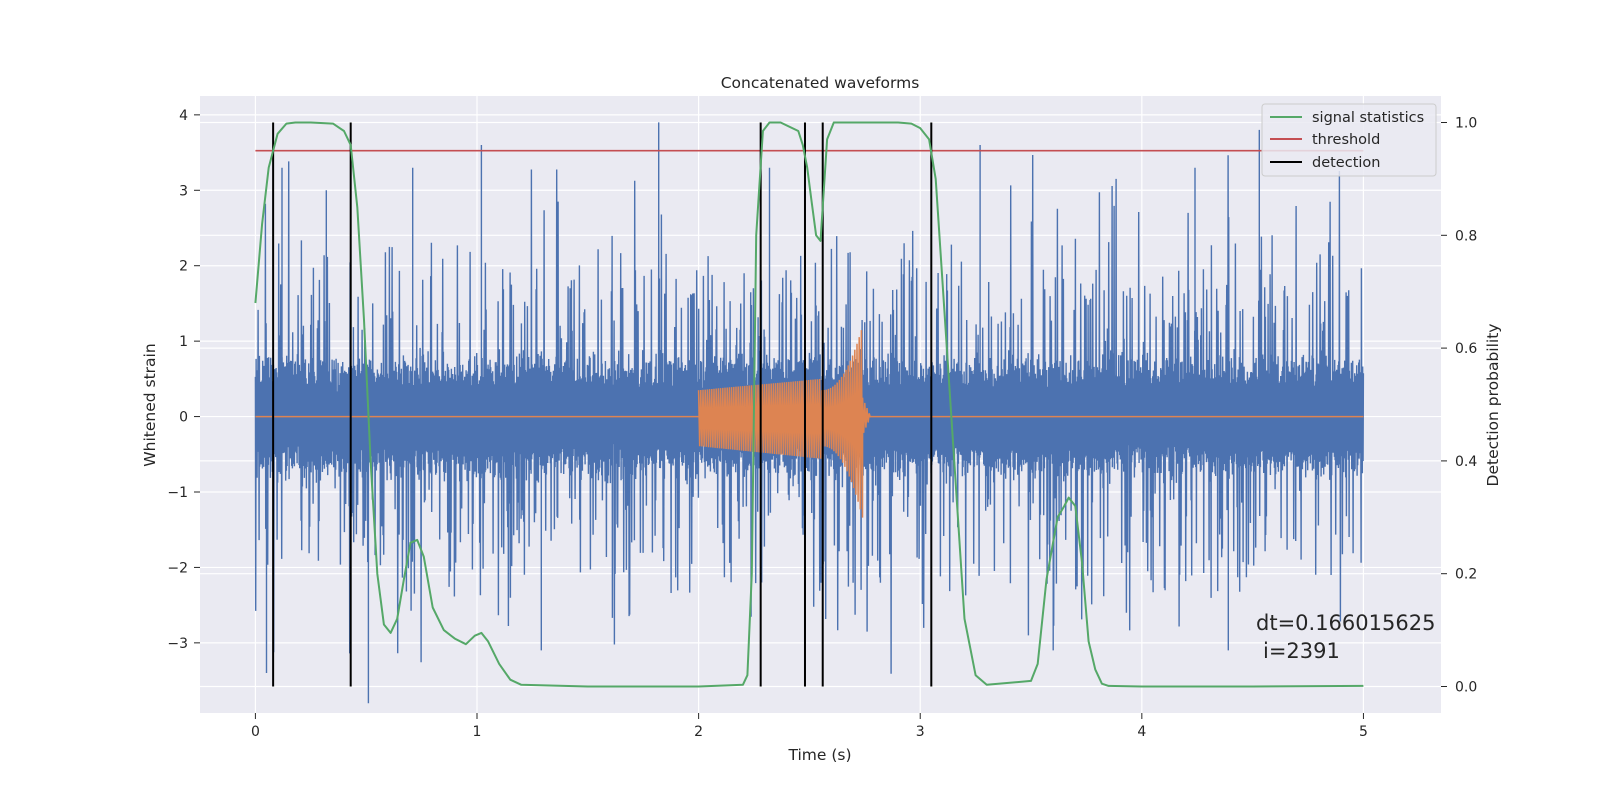  I want to click on y-tick-label: 3, so click(183, 191).